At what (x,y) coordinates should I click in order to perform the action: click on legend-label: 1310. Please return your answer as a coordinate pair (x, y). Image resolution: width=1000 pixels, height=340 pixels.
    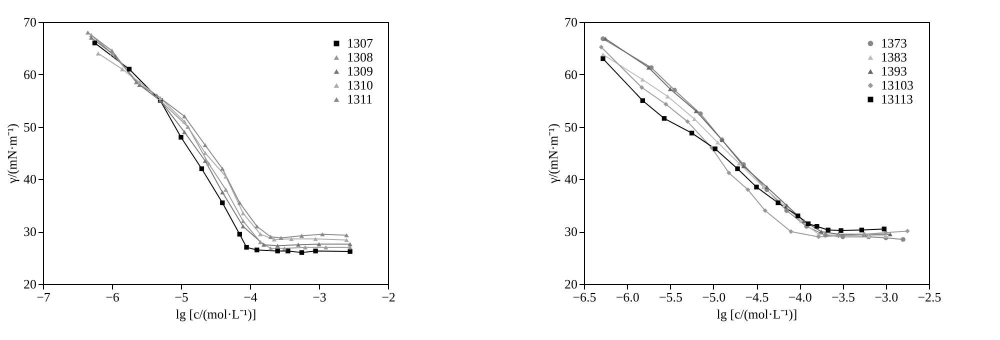
    Looking at the image, I should click on (360, 85).